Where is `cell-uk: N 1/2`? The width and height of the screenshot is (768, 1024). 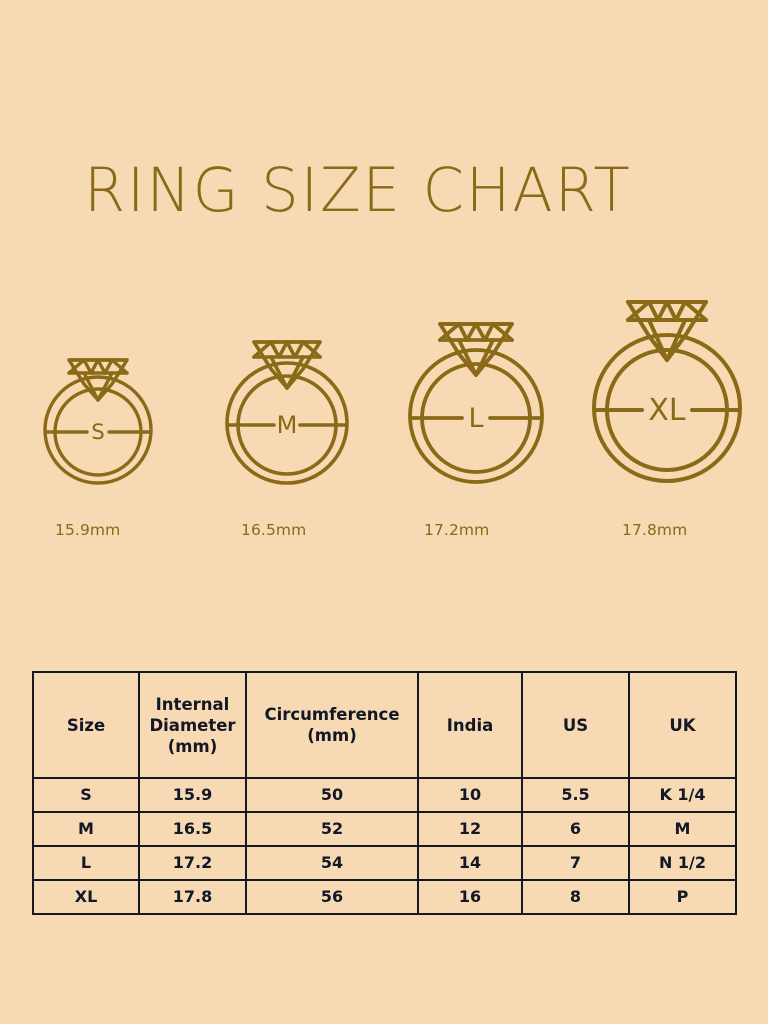
cell-uk: N 1/2 is located at coordinates (682, 863).